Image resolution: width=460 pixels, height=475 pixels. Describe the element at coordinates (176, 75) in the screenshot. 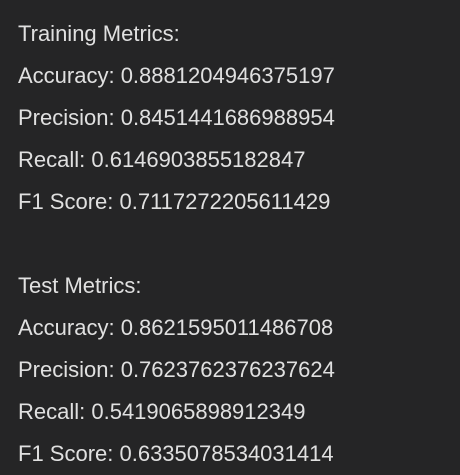

I see `training-accuracy-line: Accuracy: 0.8881204946375197` at that location.